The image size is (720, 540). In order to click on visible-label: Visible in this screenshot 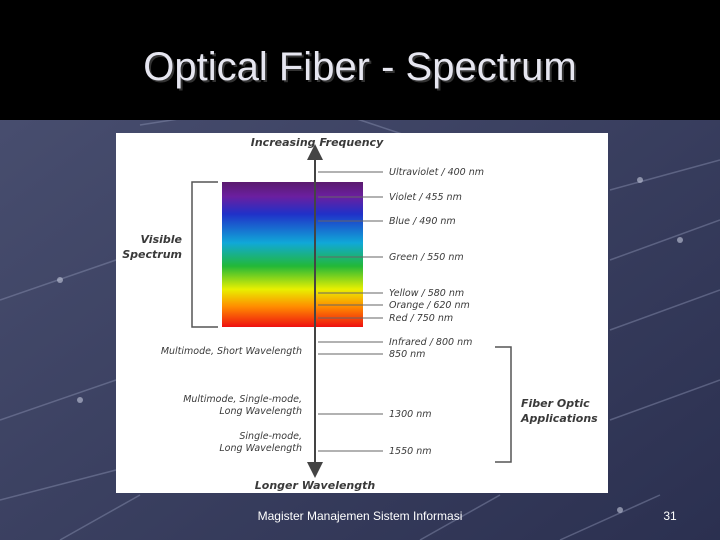, I will do `click(161, 239)`.